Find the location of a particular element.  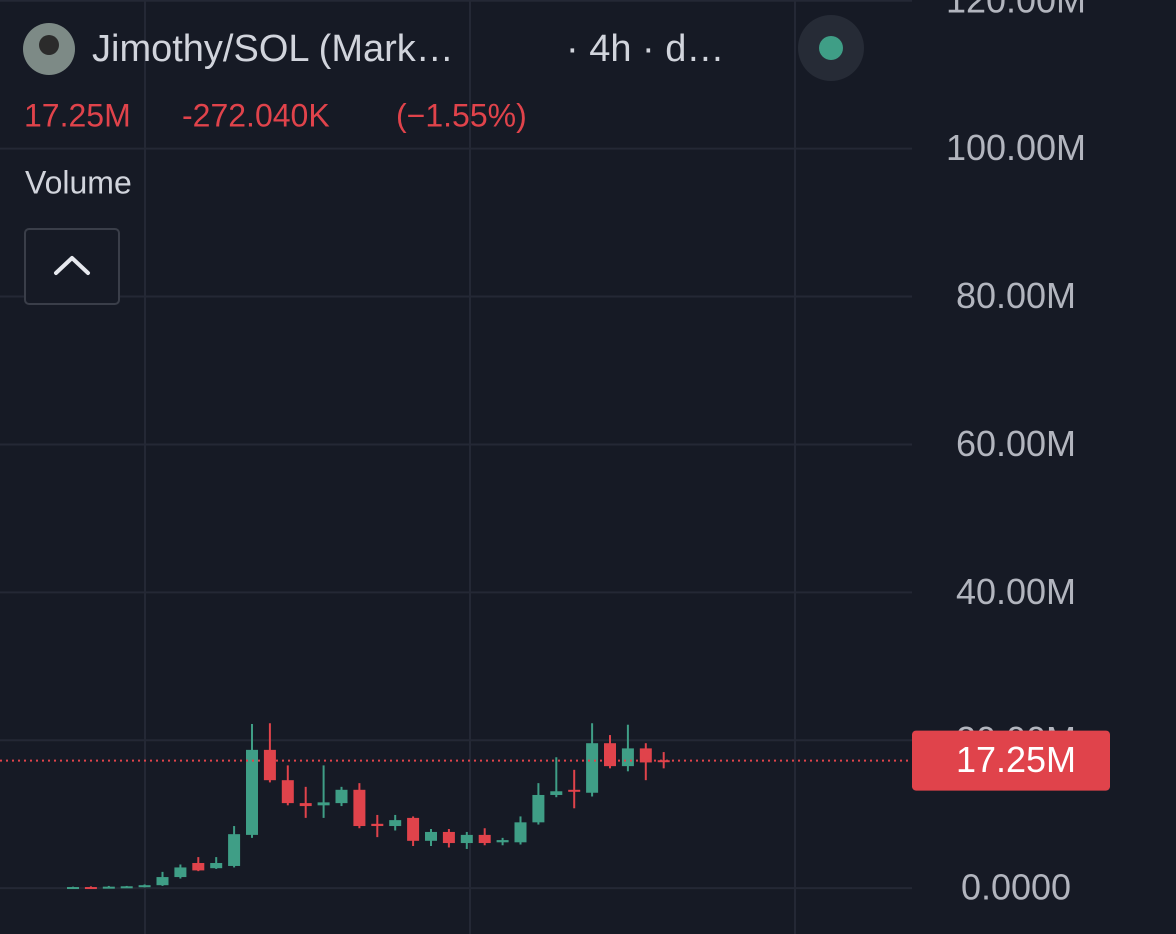

candles is located at coordinates (368, 806).